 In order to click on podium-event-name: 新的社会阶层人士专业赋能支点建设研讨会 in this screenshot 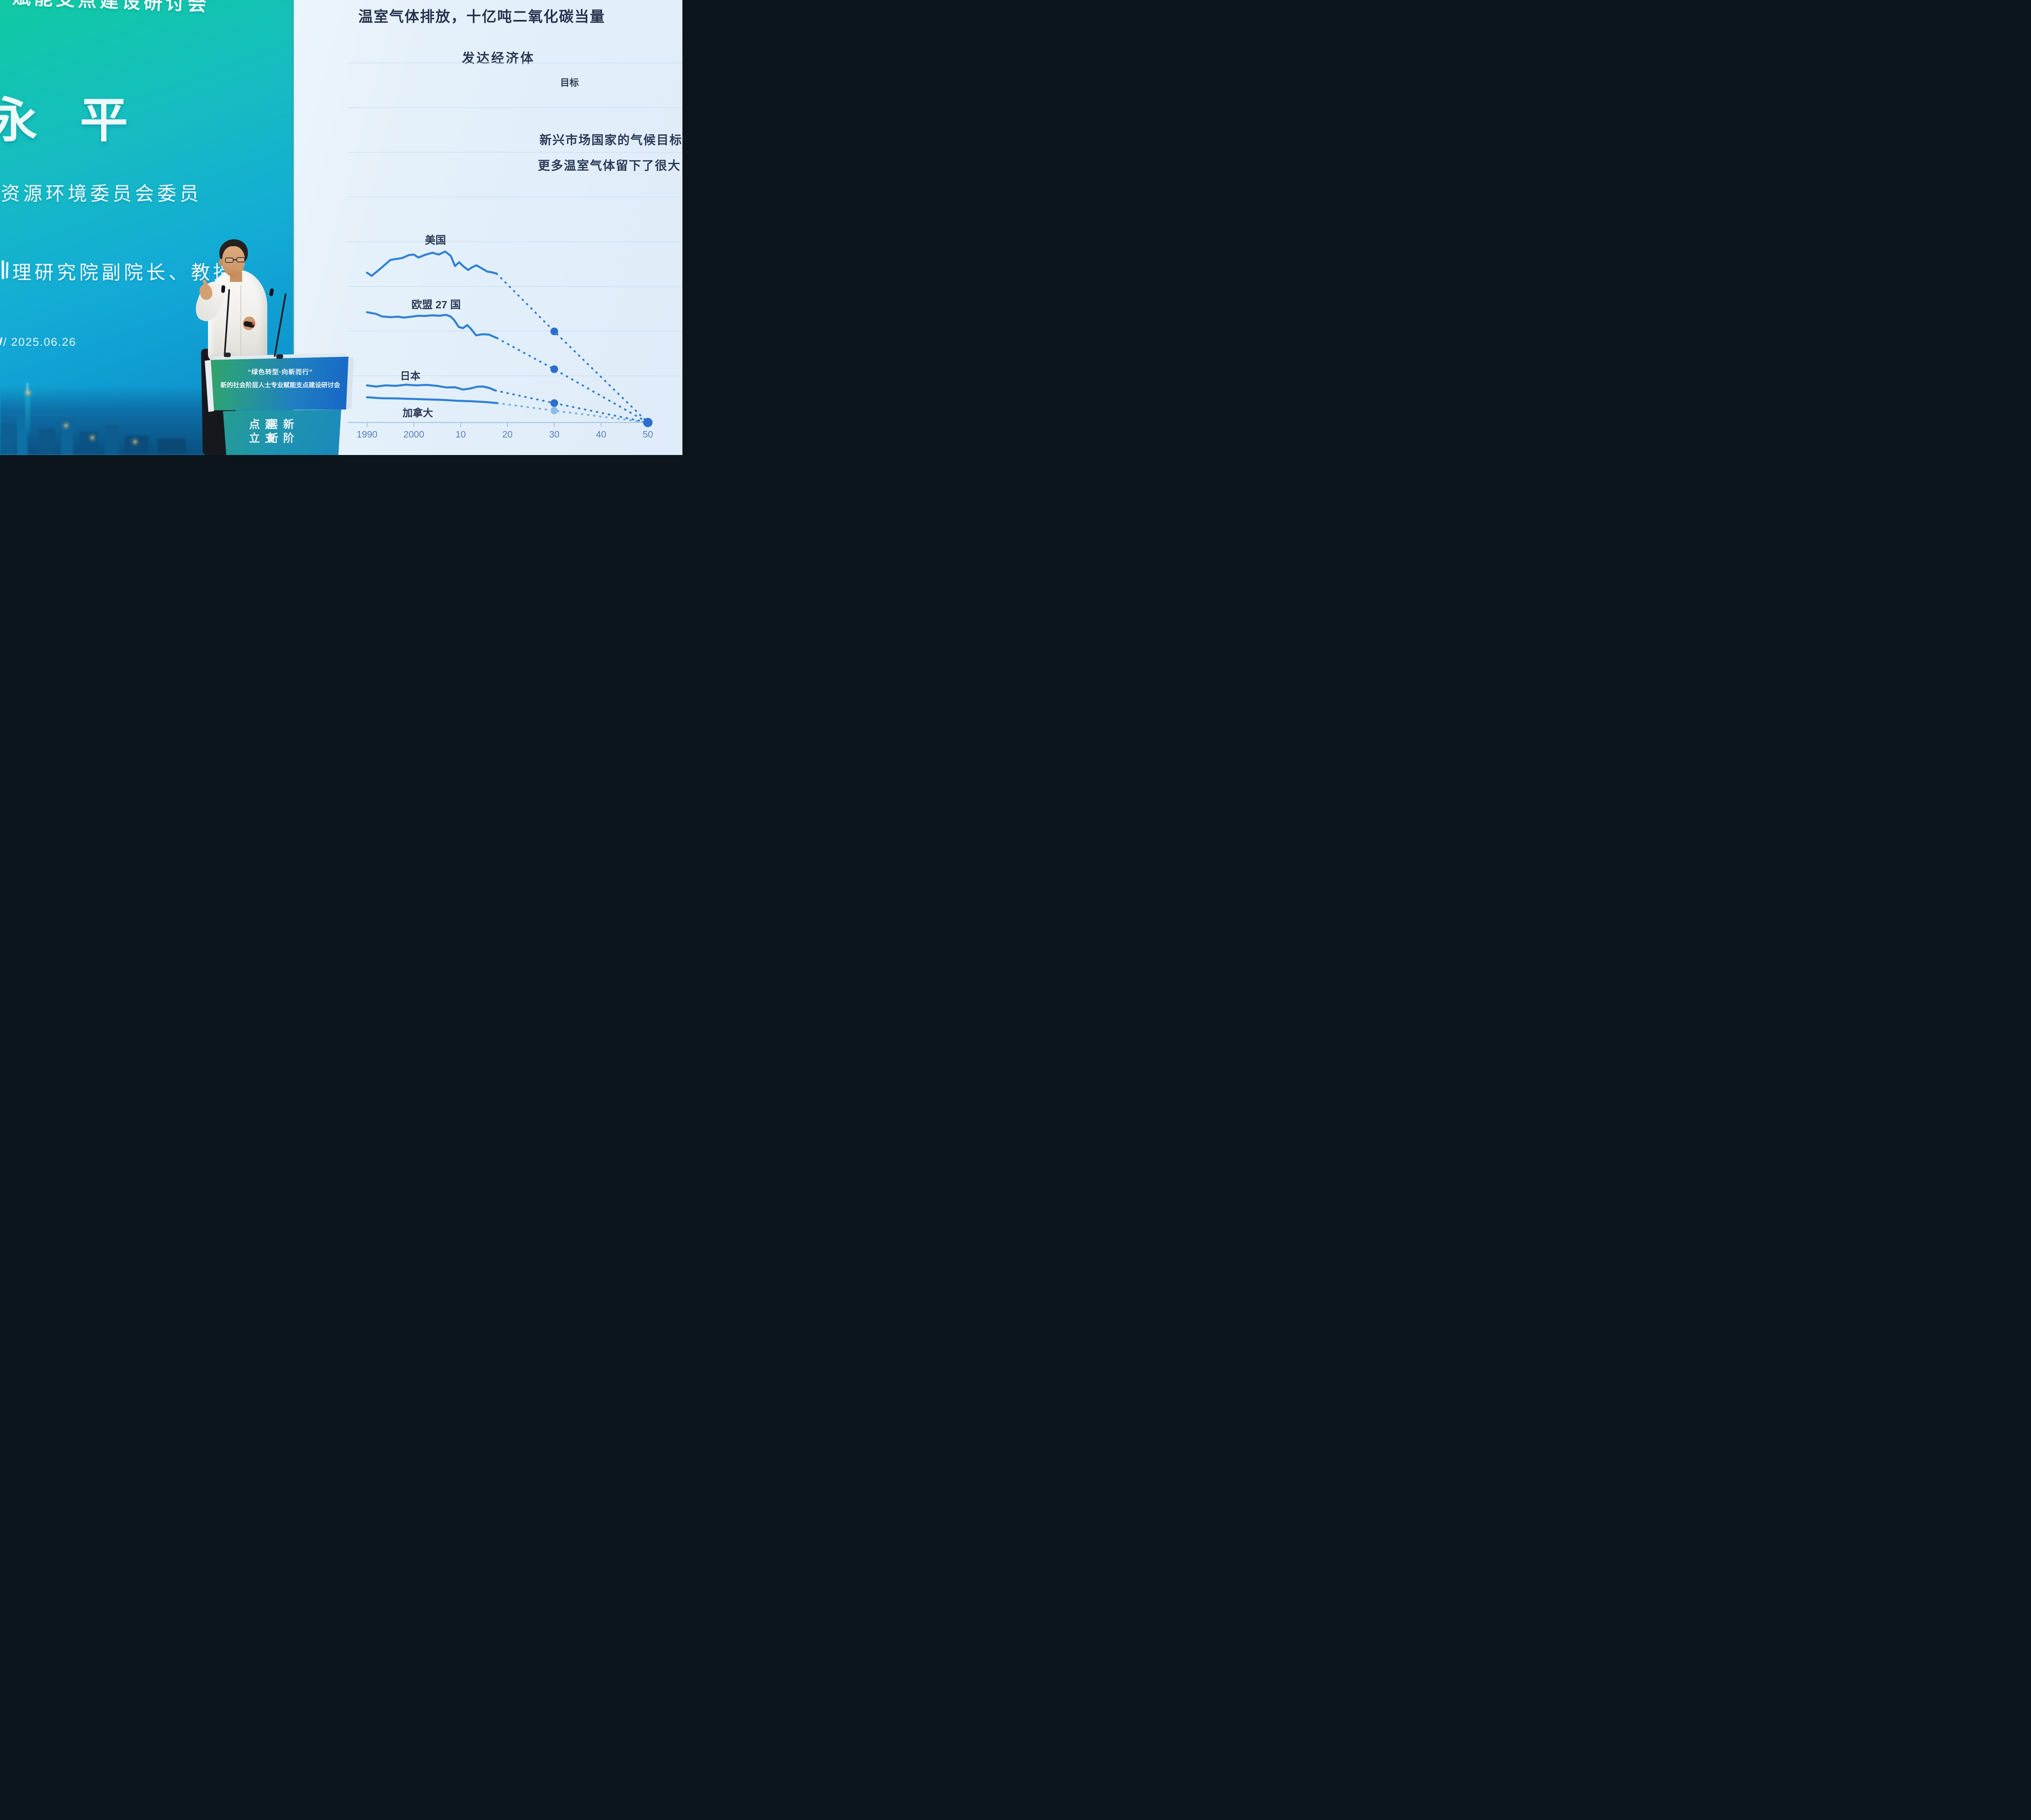, I will do `click(280, 386)`.